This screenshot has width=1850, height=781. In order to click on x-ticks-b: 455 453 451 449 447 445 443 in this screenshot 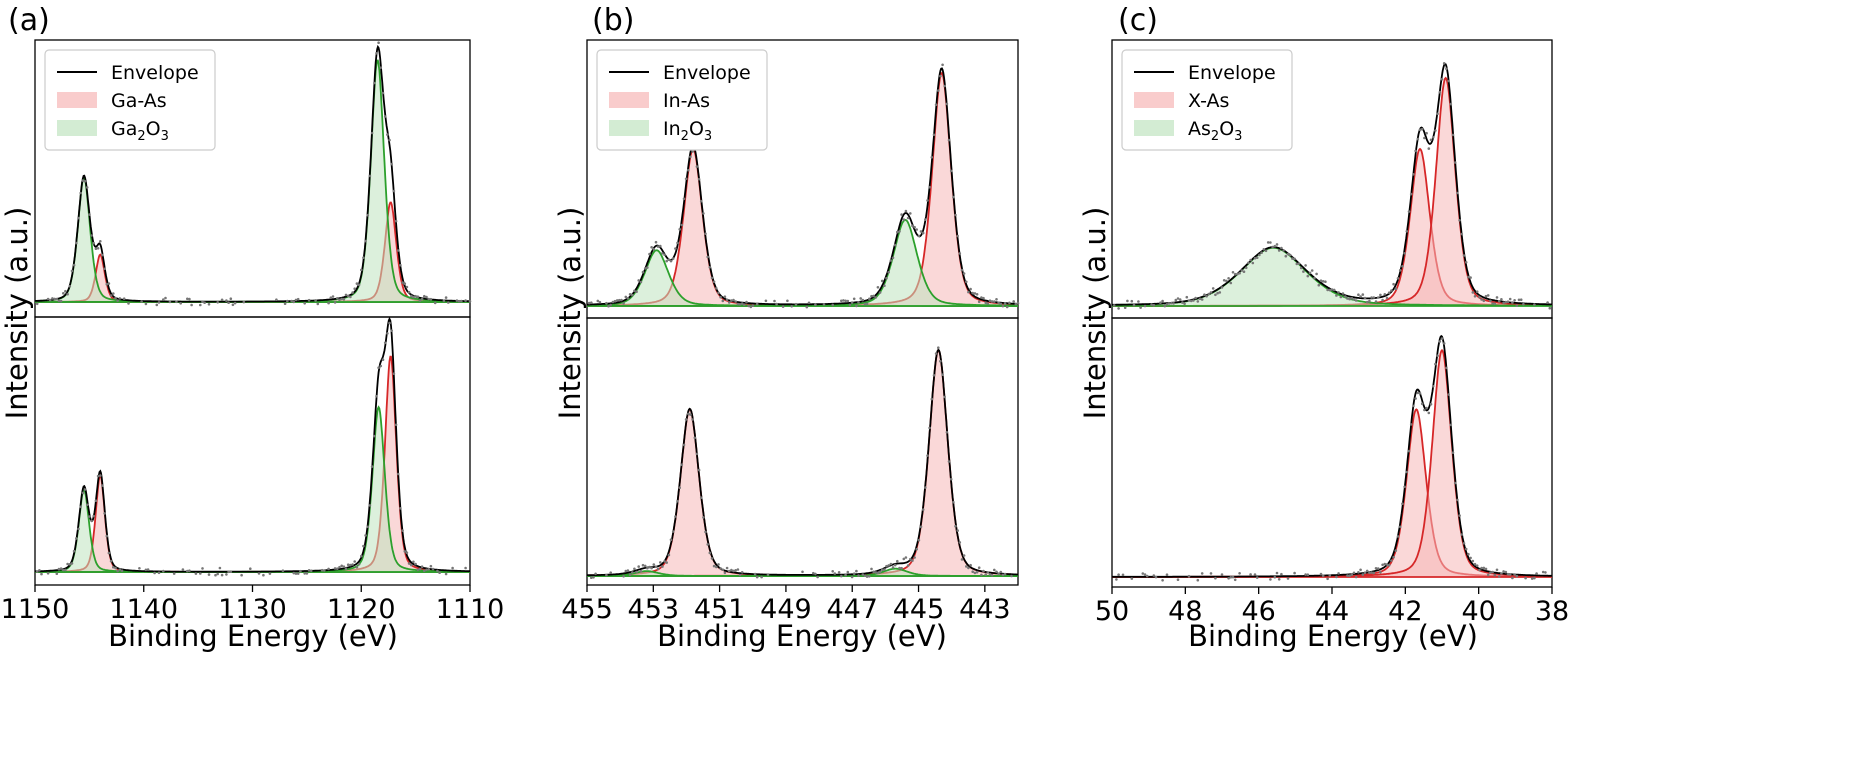, I will do `click(786, 605)`.